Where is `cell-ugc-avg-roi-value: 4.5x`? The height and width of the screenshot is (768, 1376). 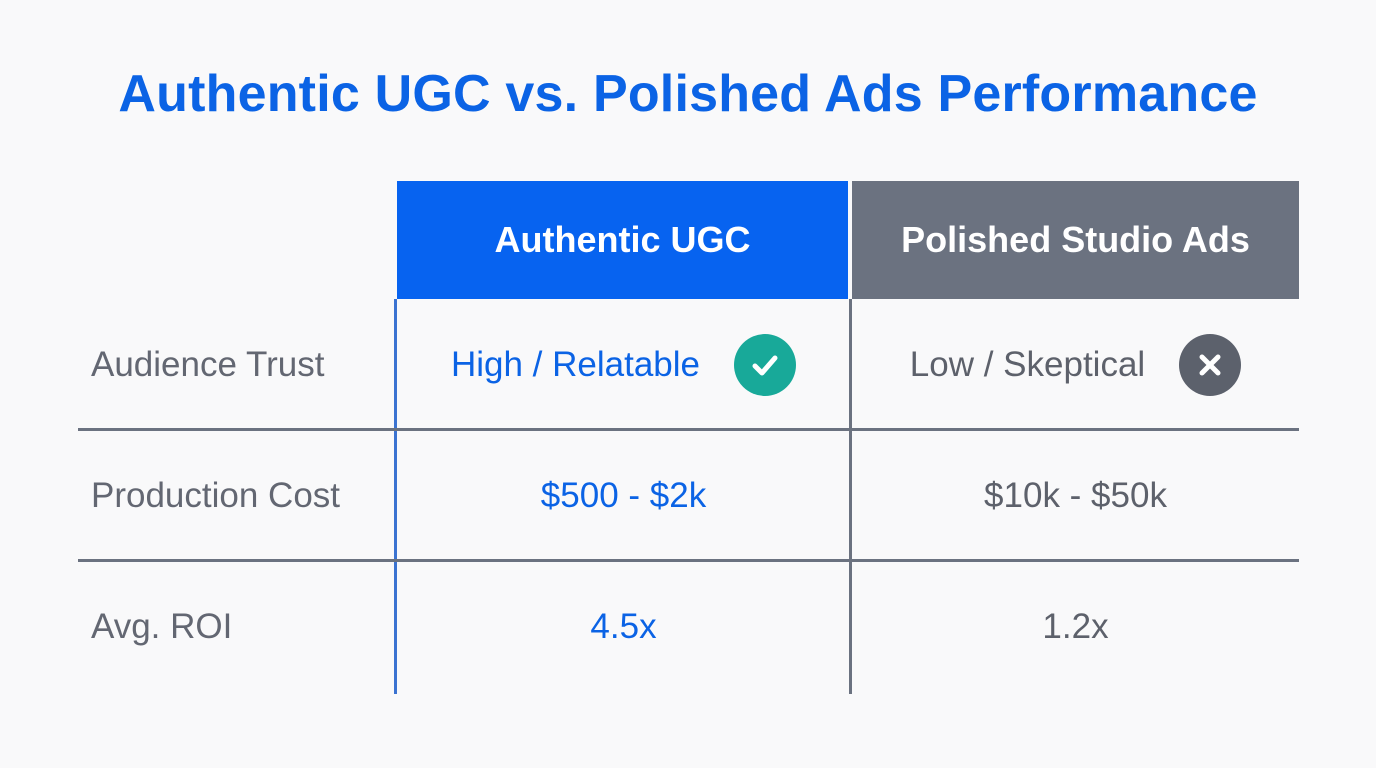 cell-ugc-avg-roi-value: 4.5x is located at coordinates (623, 626).